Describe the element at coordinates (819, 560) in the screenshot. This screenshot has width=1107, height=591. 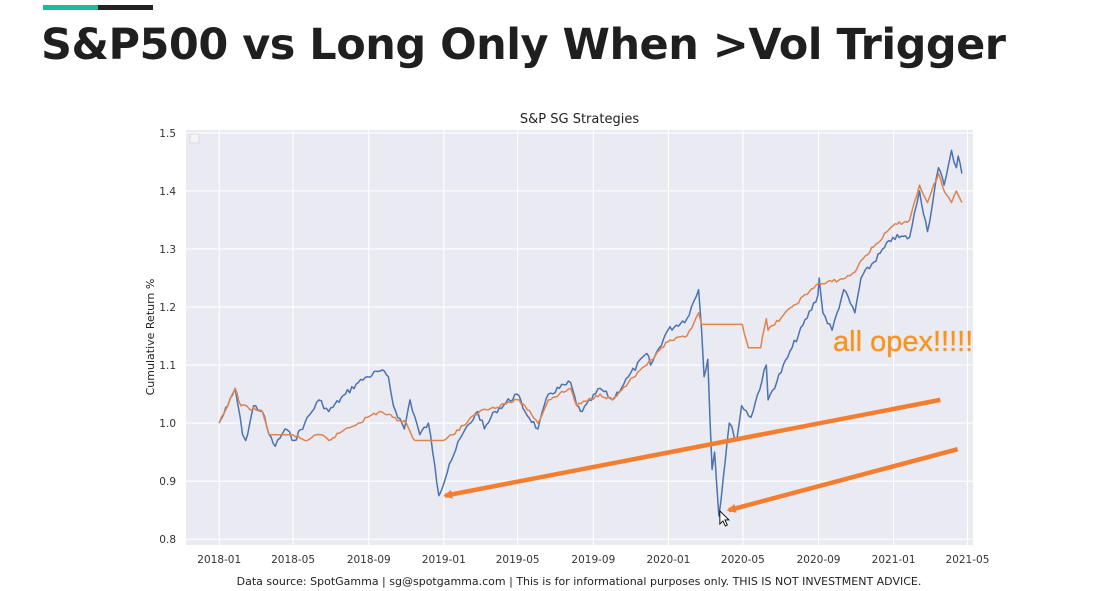
I see `x-tick-label: 2020-09` at that location.